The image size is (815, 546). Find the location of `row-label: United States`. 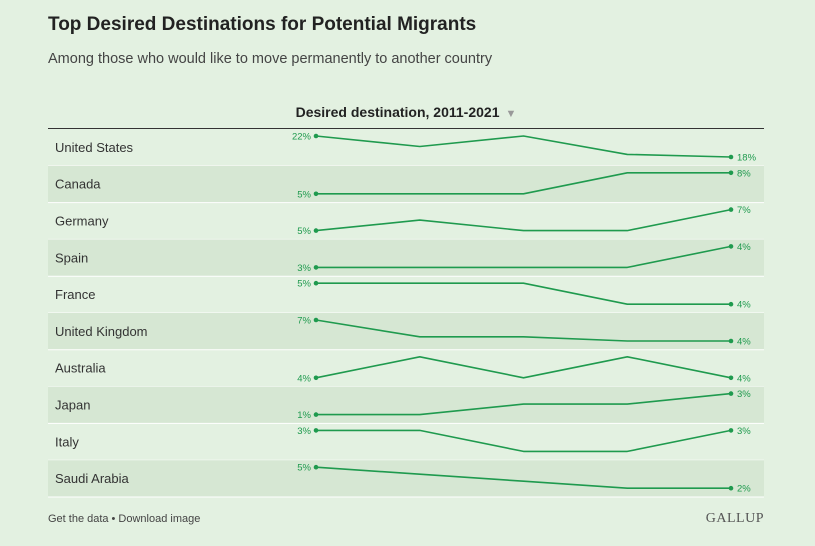

row-label: United States is located at coordinates (94, 147).